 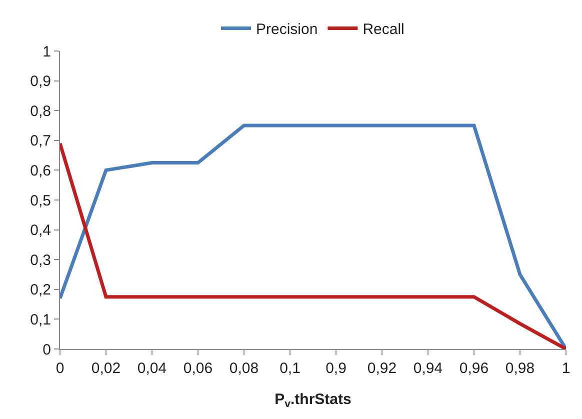 I want to click on y-tick-label: 0,7, so click(x=40, y=141).